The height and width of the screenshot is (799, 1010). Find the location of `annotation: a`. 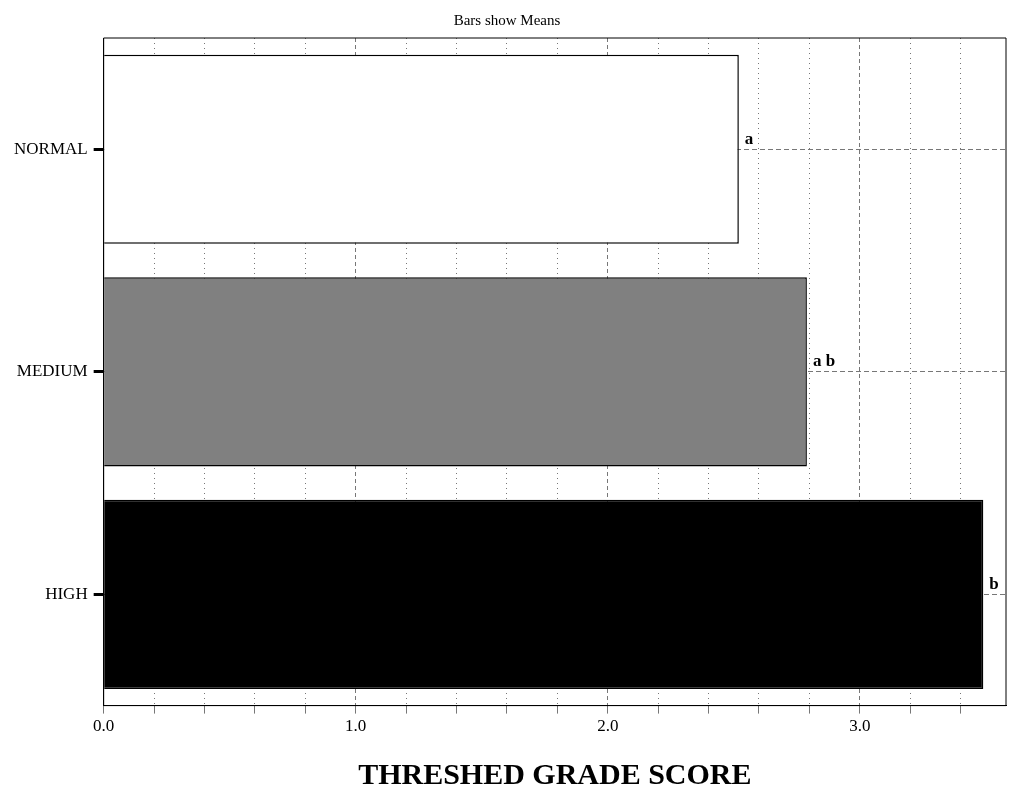

annotation: a is located at coordinates (749, 138).